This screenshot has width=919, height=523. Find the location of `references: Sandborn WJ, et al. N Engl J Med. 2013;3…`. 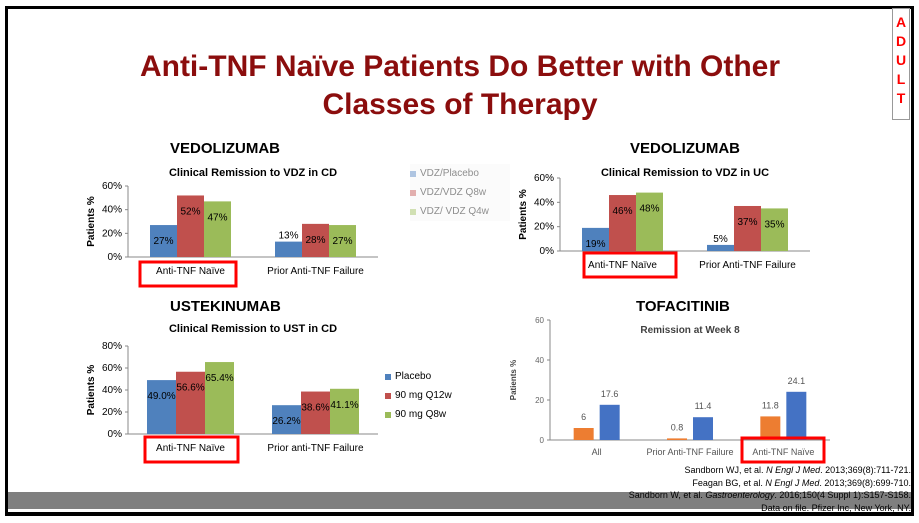

references: Sandborn WJ, et al. N Engl J Med. 2013;3… is located at coordinates (770, 489).